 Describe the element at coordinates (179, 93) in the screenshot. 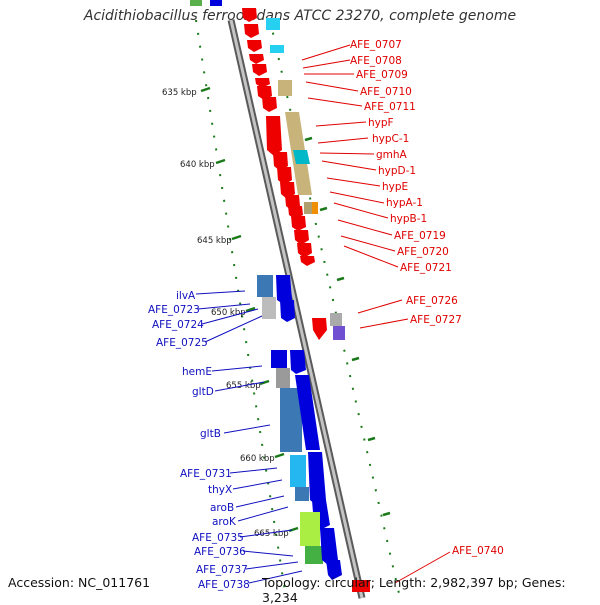

I see `kbp-label: 635 kbp` at that location.